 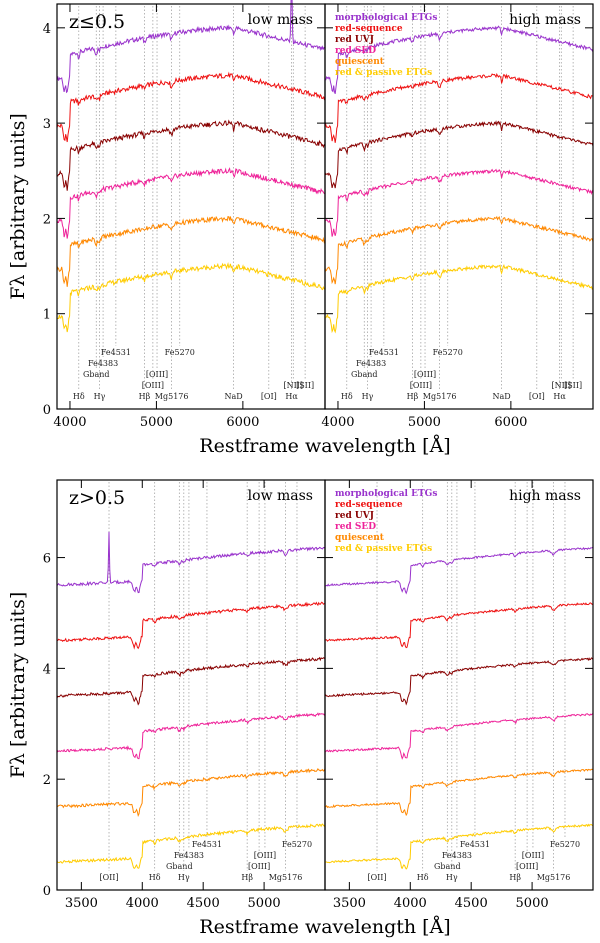 I want to click on redshift-label: z>0.5, so click(x=97, y=498).